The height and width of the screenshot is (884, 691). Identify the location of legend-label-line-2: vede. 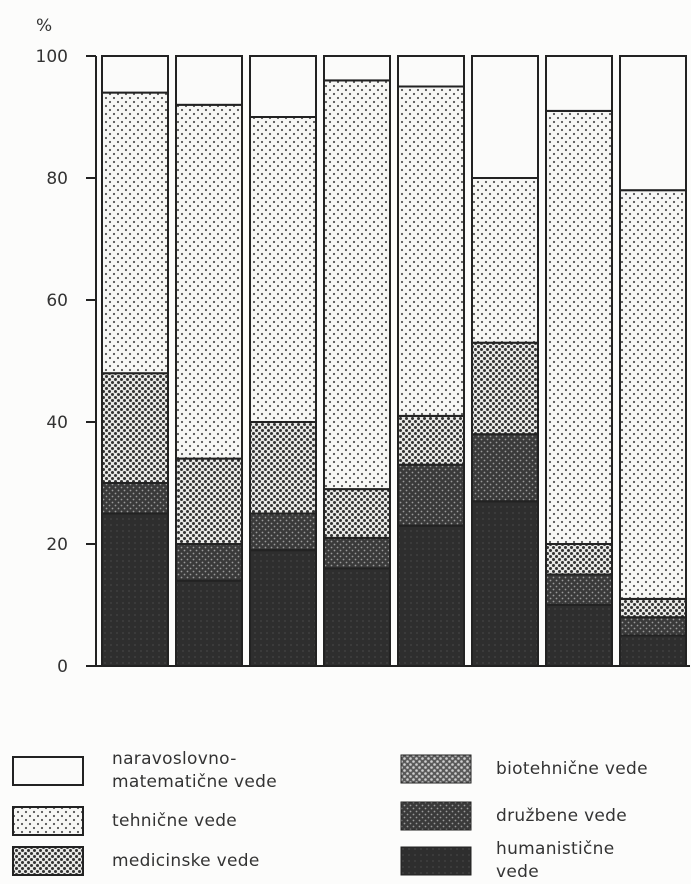
(517, 872).